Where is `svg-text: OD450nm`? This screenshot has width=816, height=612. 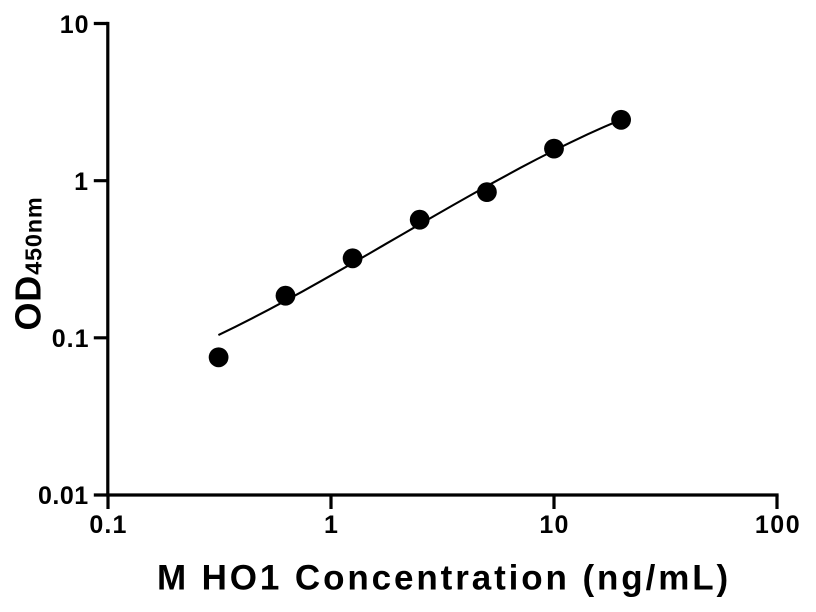
svg-text: OD450nm is located at coordinates (28, 263).